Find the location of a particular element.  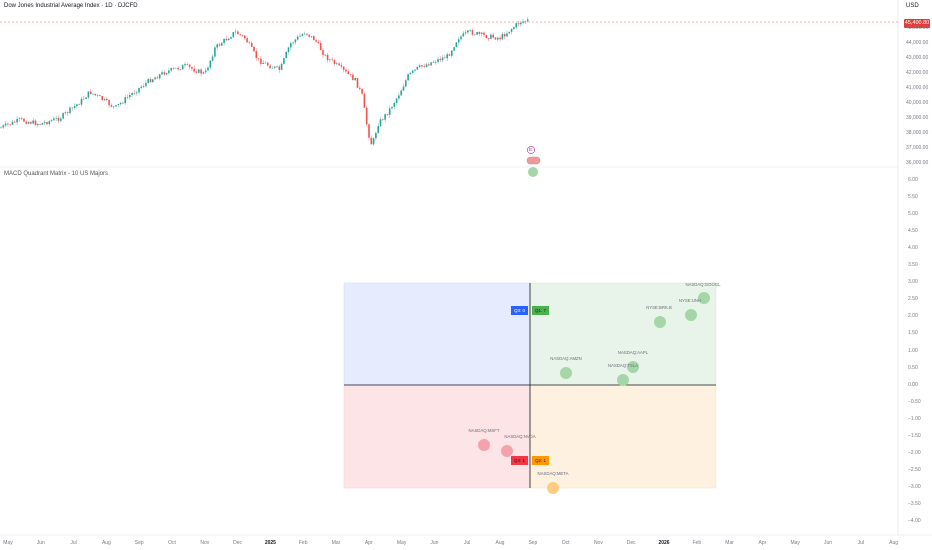

event-letter: E is located at coordinates (531, 149).